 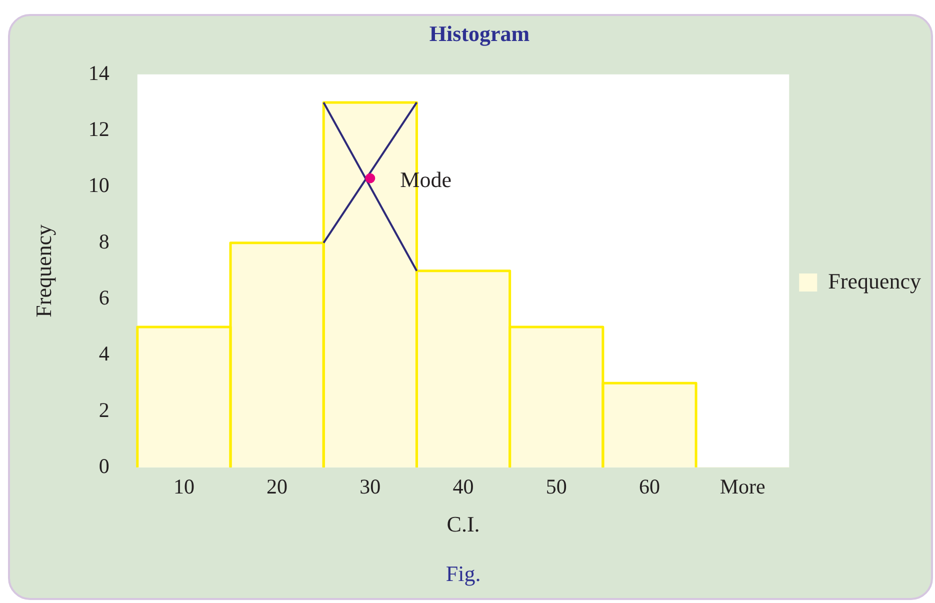 What do you see at coordinates (104, 297) in the screenshot?
I see `y-tick-label: 6` at bounding box center [104, 297].